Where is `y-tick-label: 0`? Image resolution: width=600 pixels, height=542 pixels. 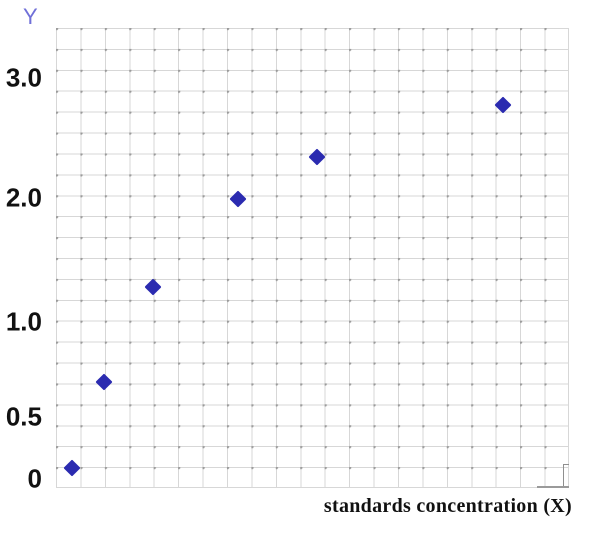 y-tick-label: 0 is located at coordinates (34, 478).